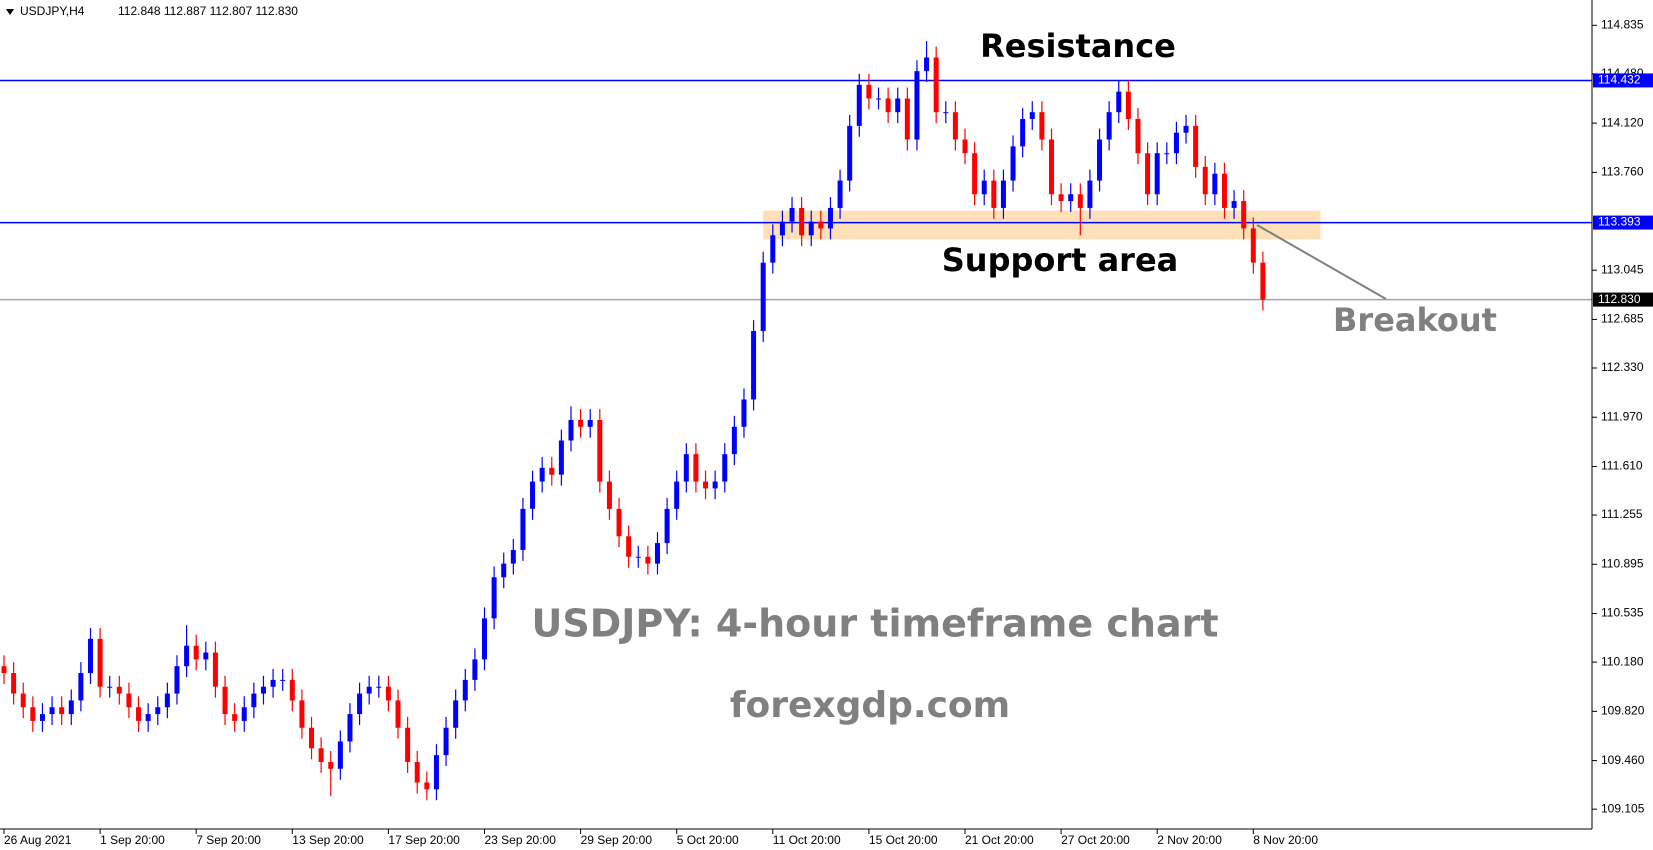 The image size is (1653, 850). Describe the element at coordinates (52, 11) in the screenshot. I see `symbol: USDJPY,H4` at that location.